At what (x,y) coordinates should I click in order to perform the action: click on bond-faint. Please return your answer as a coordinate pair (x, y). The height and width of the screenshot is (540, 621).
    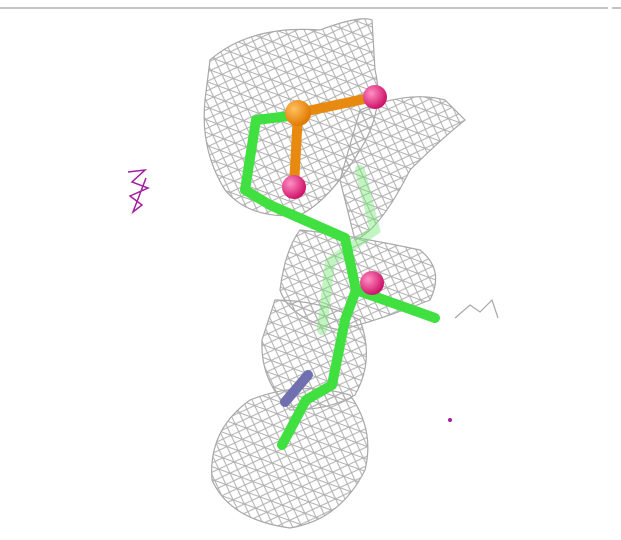
    Looking at the image, I should click on (349, 250).